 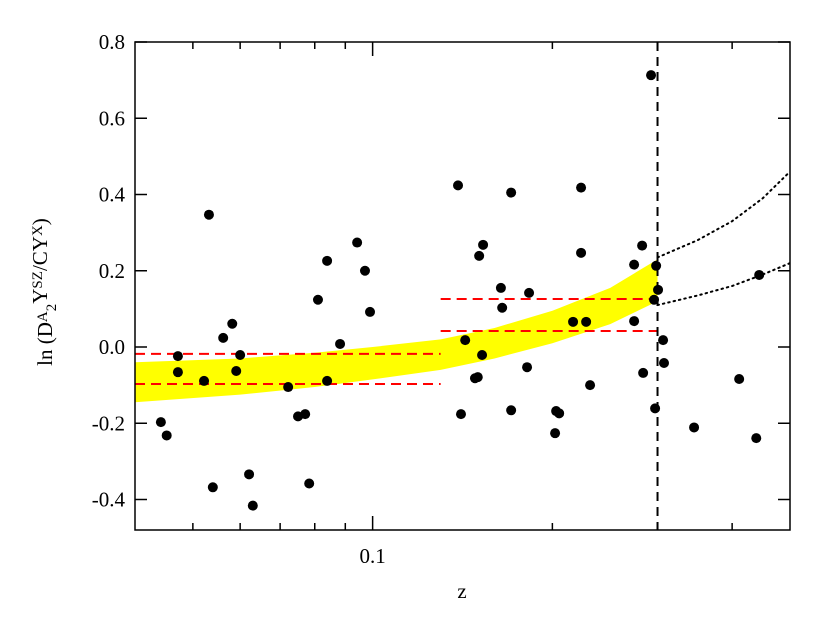 I want to click on y-tick-label: 0.4, so click(x=112, y=195).